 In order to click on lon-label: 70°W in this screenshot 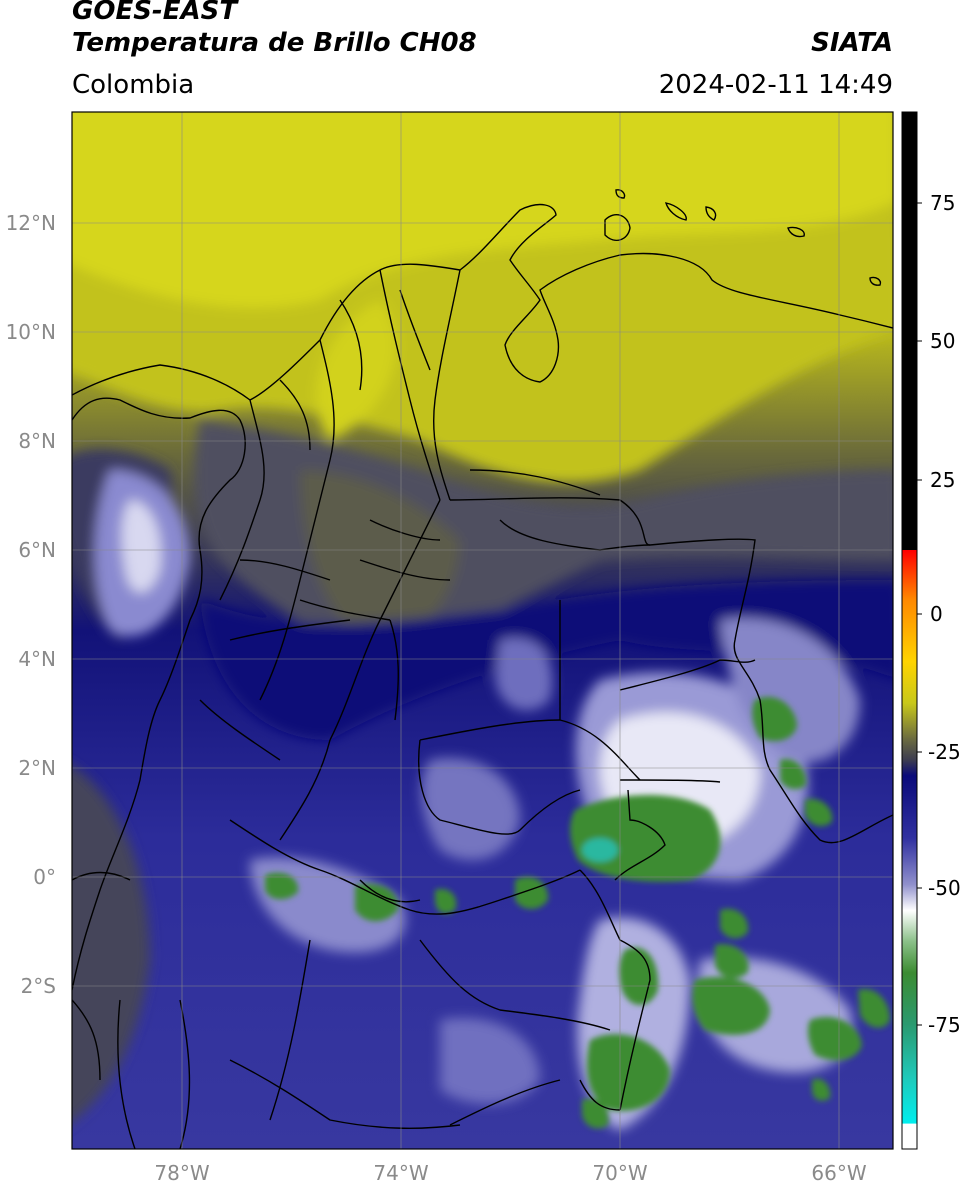, I will do `click(619, 1173)`.